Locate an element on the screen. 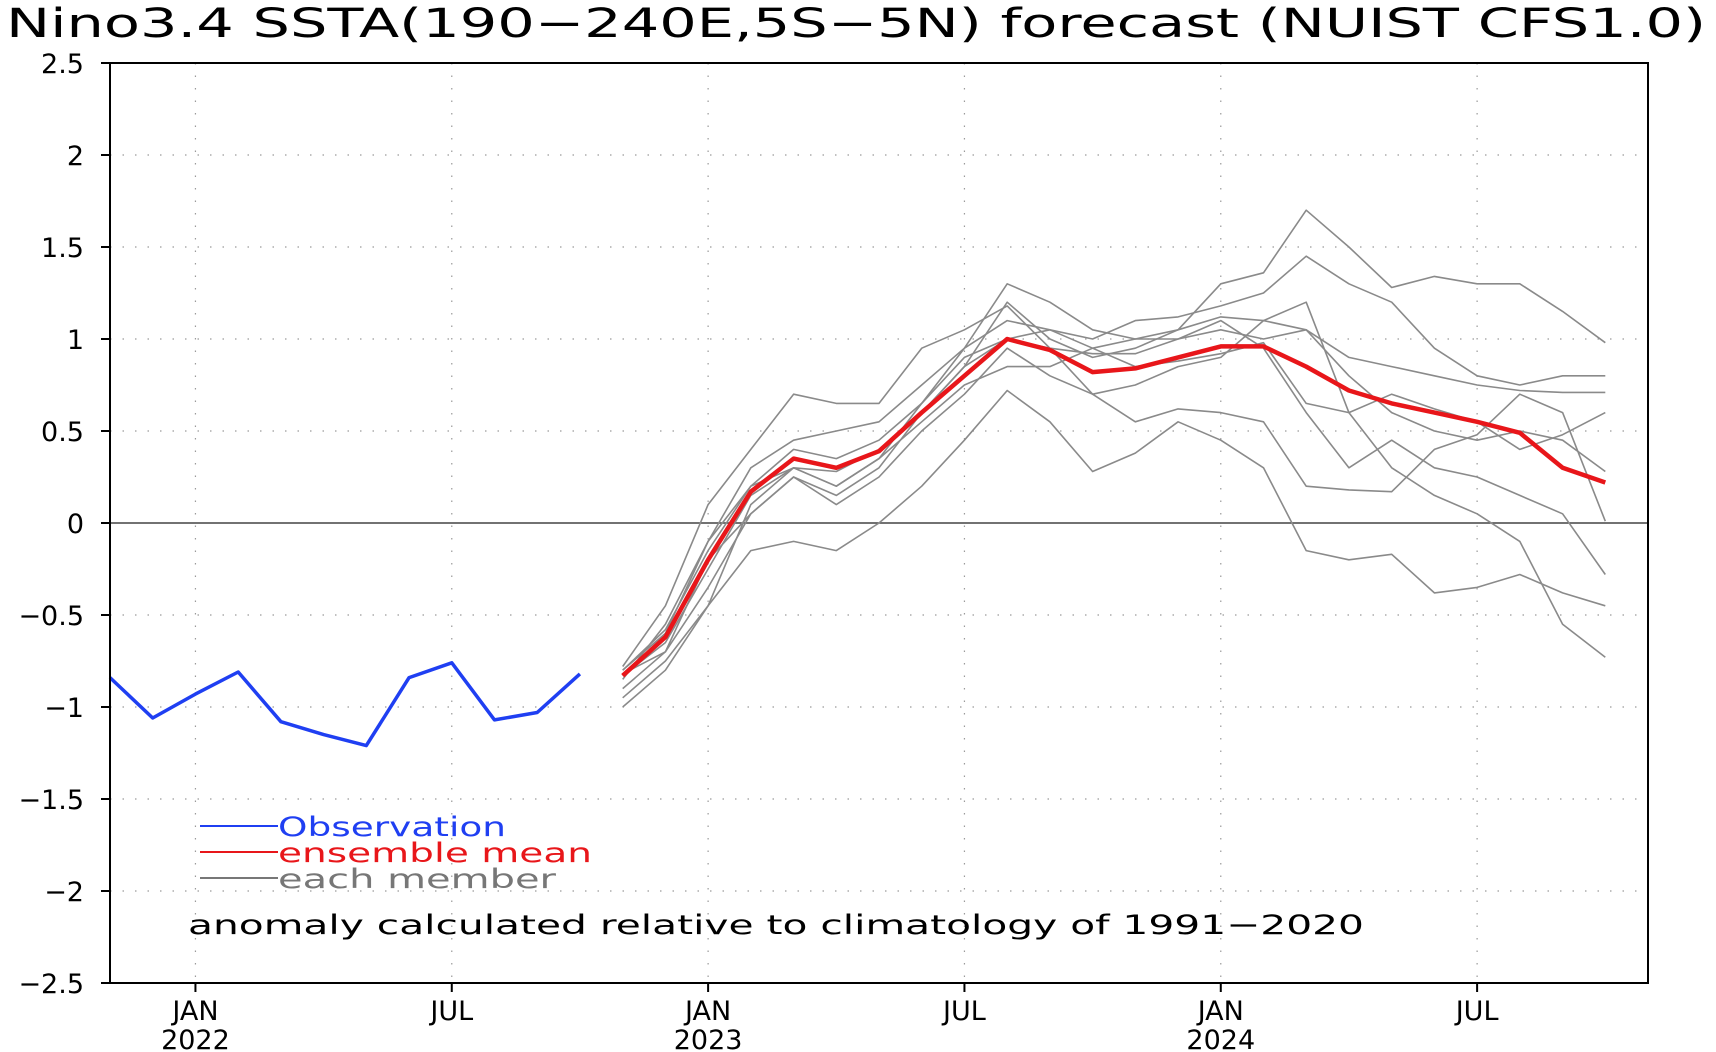 This screenshot has width=1716, height=1052. y-axis-ticks: 2.5 2 1.5 1 0.5 0 −0.5 −1 −1.5 −2 −2.5 is located at coordinates (64, 524).